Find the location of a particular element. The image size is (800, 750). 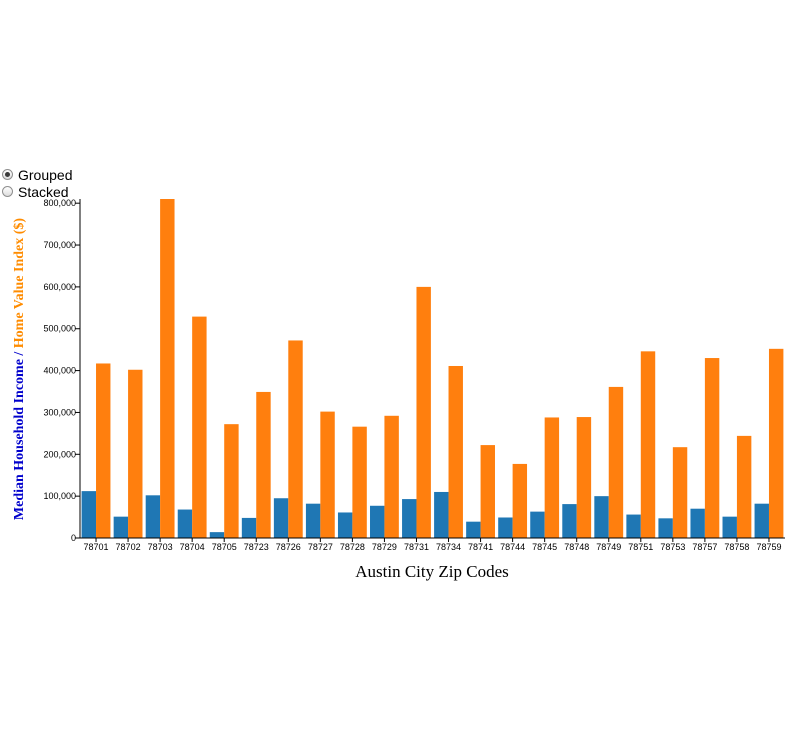

x-tick-label-78728: 78728 is located at coordinates (352, 547).